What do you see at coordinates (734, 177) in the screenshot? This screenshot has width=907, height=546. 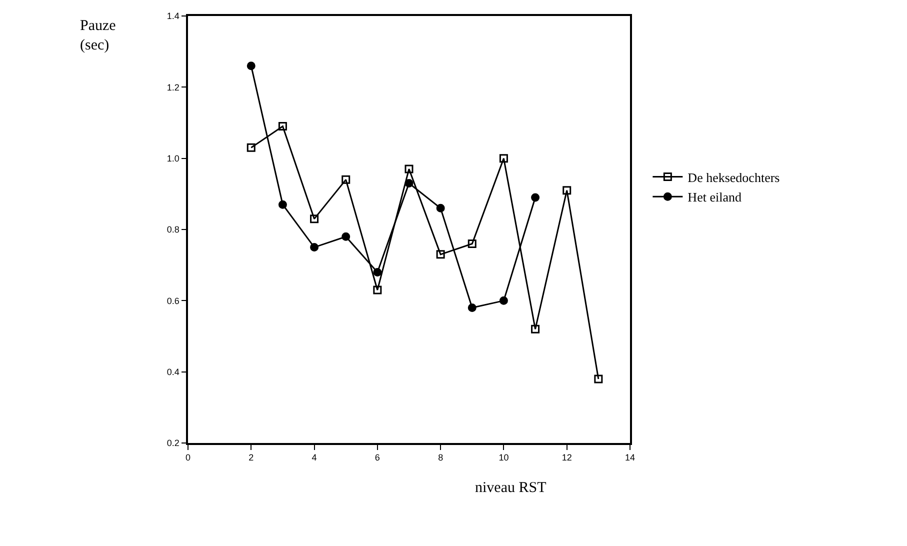 I see `legend-label: De heksedochters` at bounding box center [734, 177].